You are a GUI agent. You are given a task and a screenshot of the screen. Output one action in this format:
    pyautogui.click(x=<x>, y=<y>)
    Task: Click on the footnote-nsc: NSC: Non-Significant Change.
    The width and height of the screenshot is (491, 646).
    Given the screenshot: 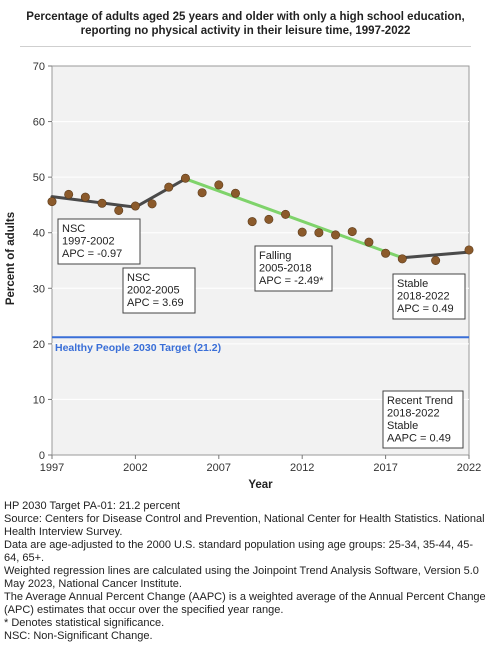 What is the action you would take?
    pyautogui.click(x=78, y=636)
    